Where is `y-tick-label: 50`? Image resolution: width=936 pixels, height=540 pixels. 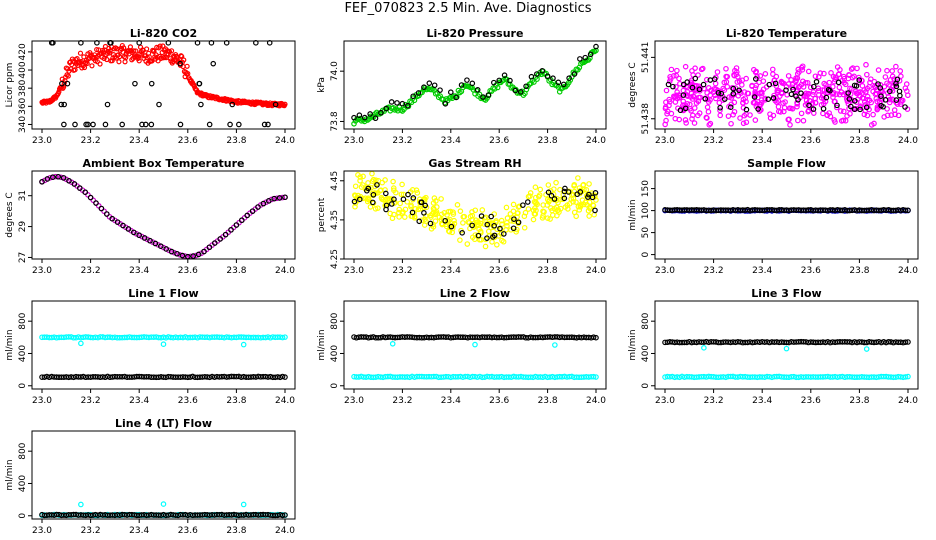 y-tick-label: 50 is located at coordinates (646, 233).